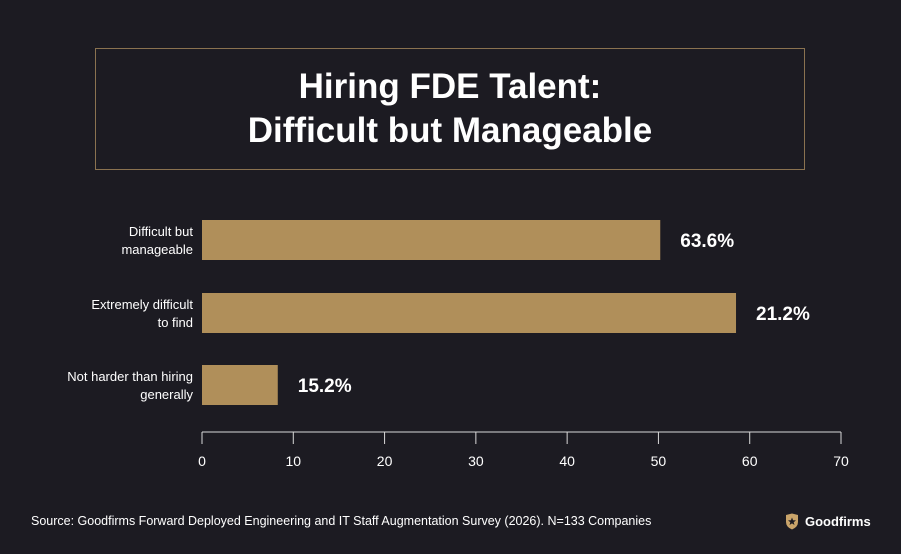 The image size is (901, 554). What do you see at coordinates (325, 386) in the screenshot?
I see `value-label-2: 15.2%` at bounding box center [325, 386].